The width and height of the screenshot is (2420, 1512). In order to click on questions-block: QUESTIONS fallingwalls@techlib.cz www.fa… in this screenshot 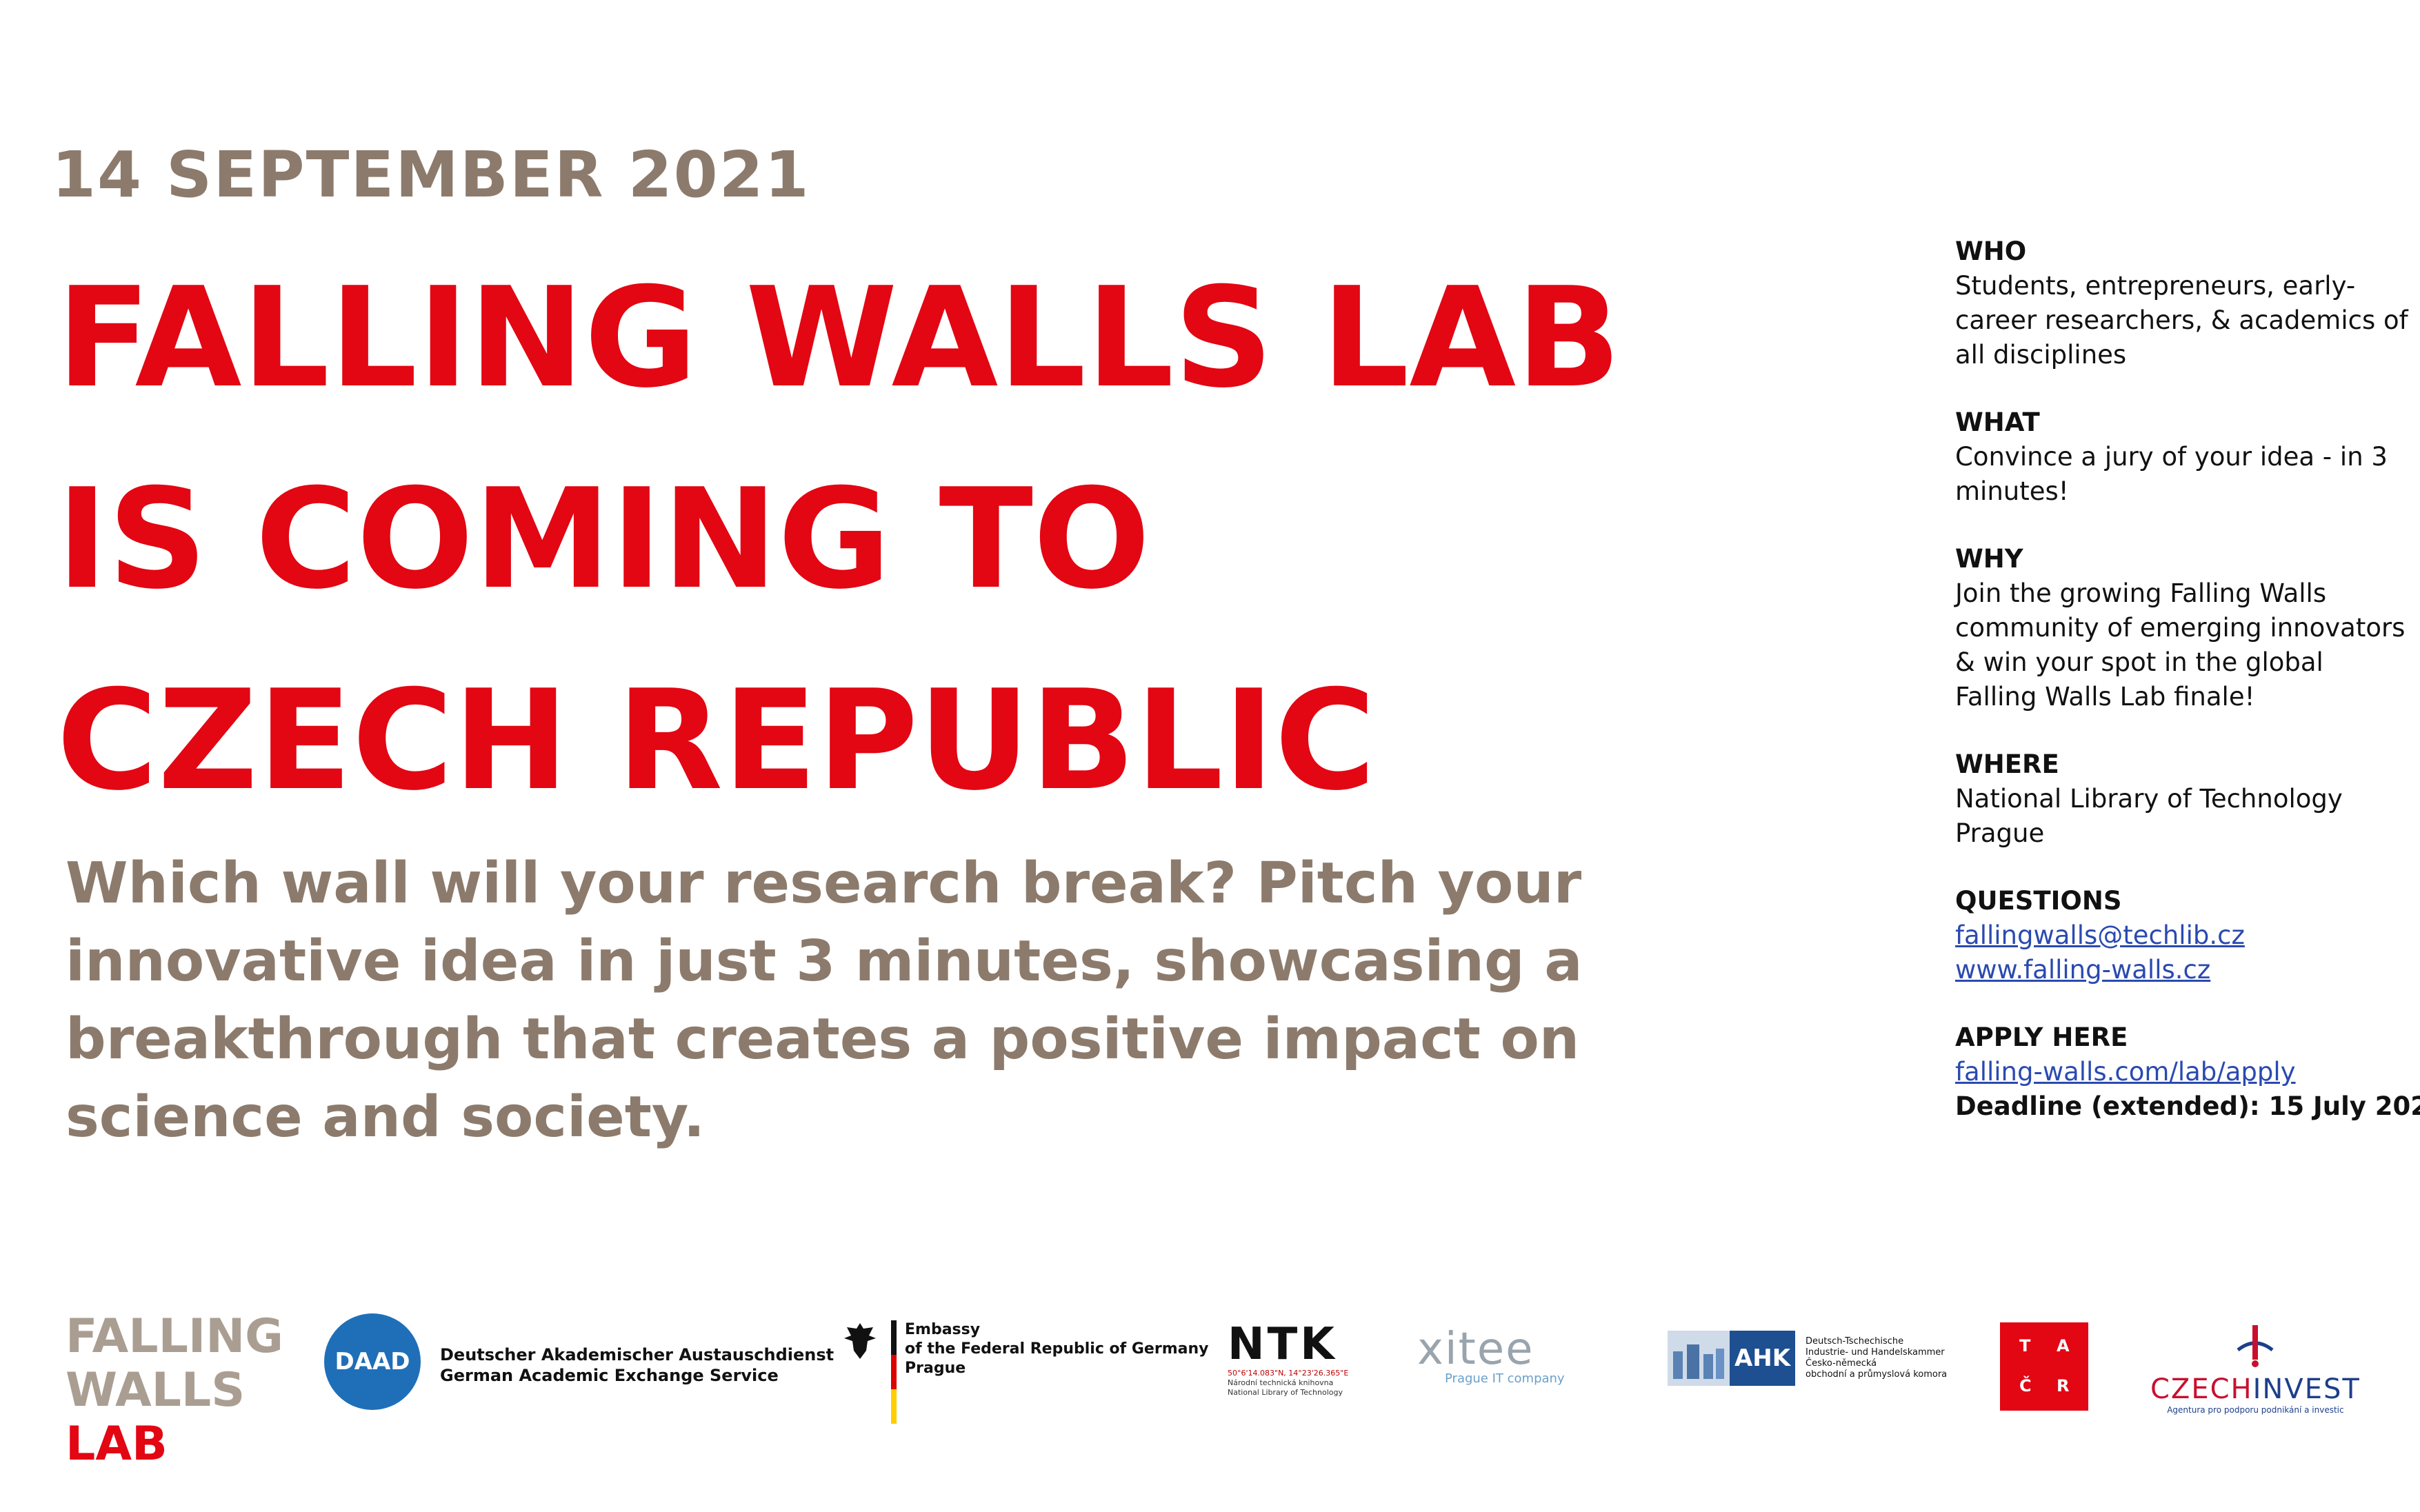, I will do `click(2182, 935)`.